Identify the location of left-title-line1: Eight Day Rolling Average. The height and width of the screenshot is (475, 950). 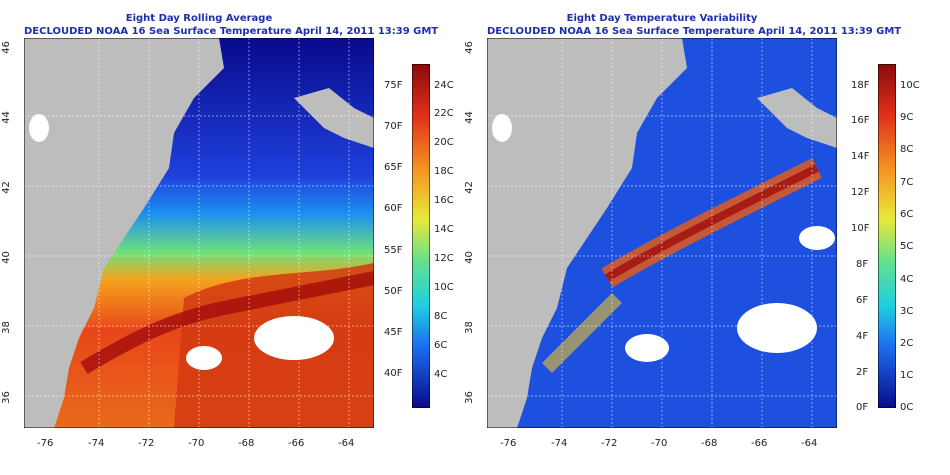
(199, 18).